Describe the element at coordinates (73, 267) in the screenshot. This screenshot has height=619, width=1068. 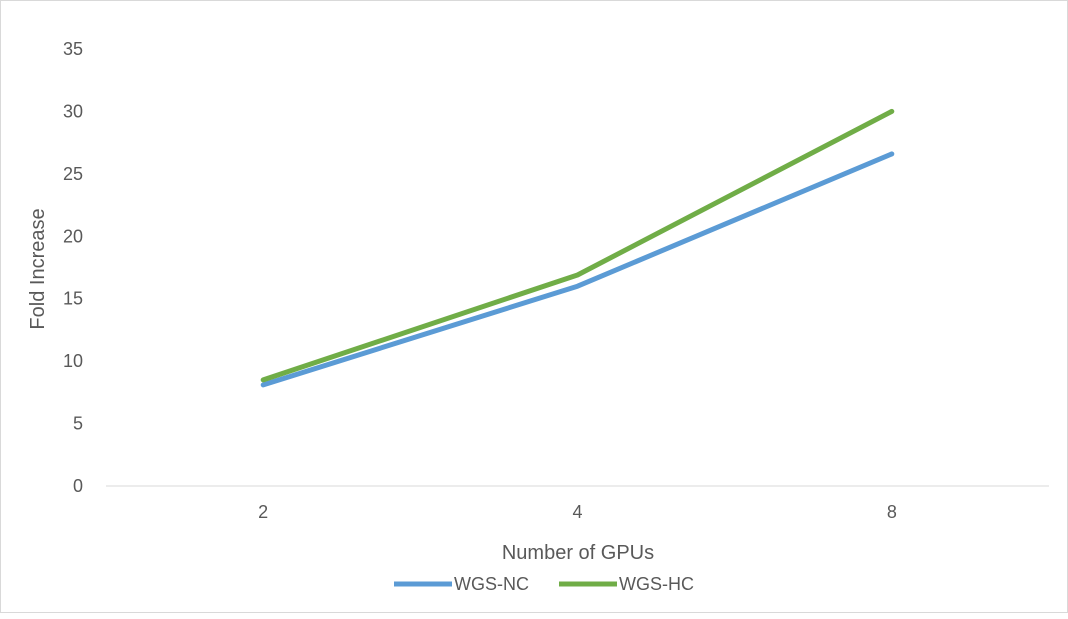
I see `y-axis-ticks: 0 5 10 15 20 25 30 35` at that location.